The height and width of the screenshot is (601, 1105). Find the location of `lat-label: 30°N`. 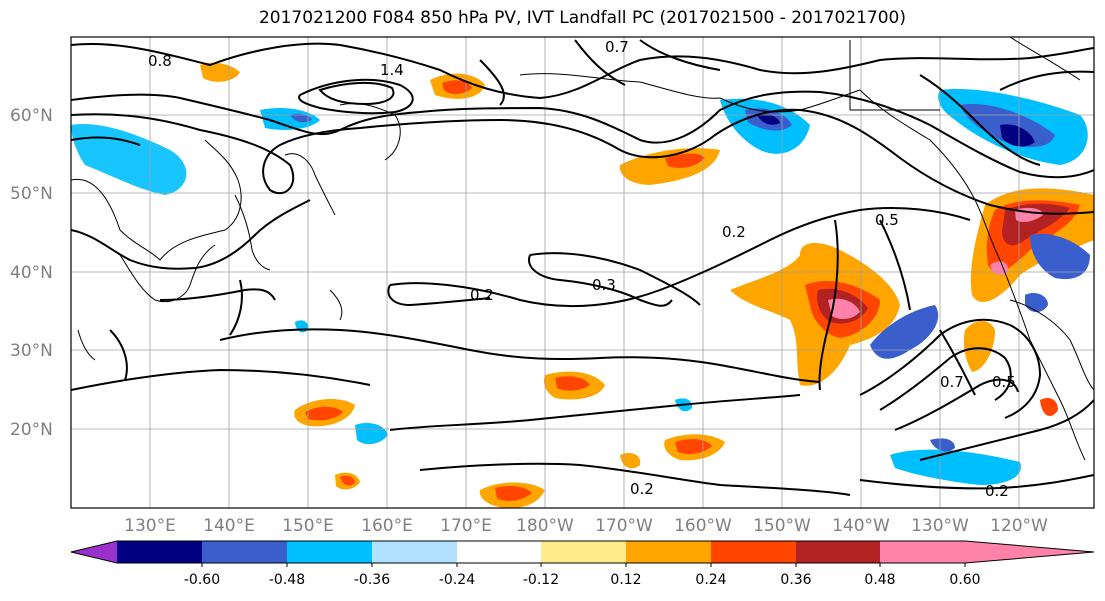

lat-label: 30°N is located at coordinates (31, 351).